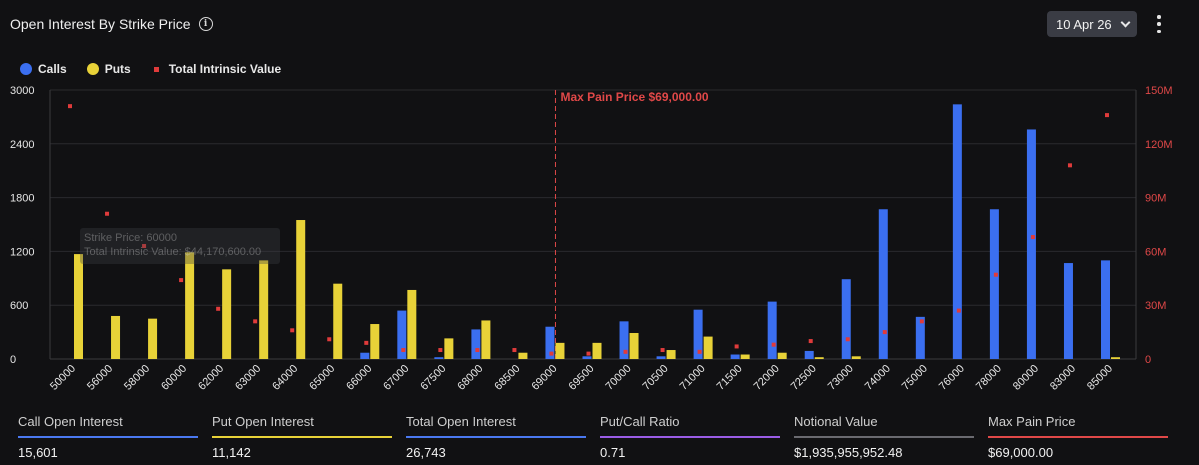  What do you see at coordinates (656, 378) in the screenshot?
I see `x-axis-tick: 70500` at bounding box center [656, 378].